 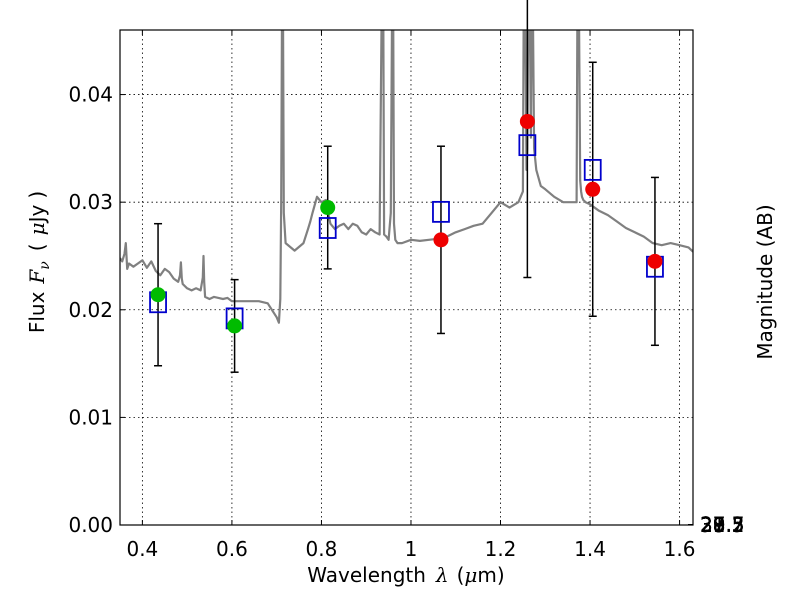 What do you see at coordinates (680, 549) in the screenshot?
I see `x-tick-label: 1.6` at bounding box center [680, 549].